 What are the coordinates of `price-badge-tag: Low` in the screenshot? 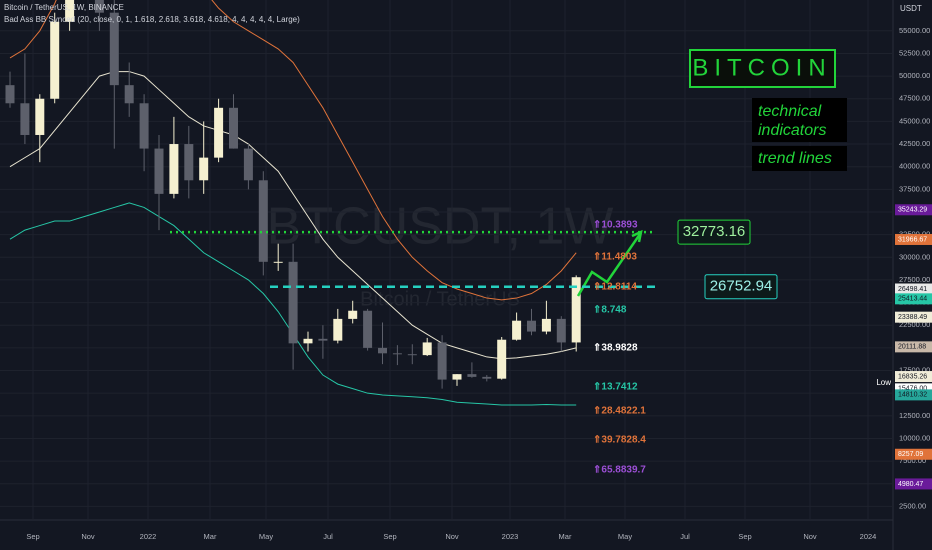 It's located at (883, 382).